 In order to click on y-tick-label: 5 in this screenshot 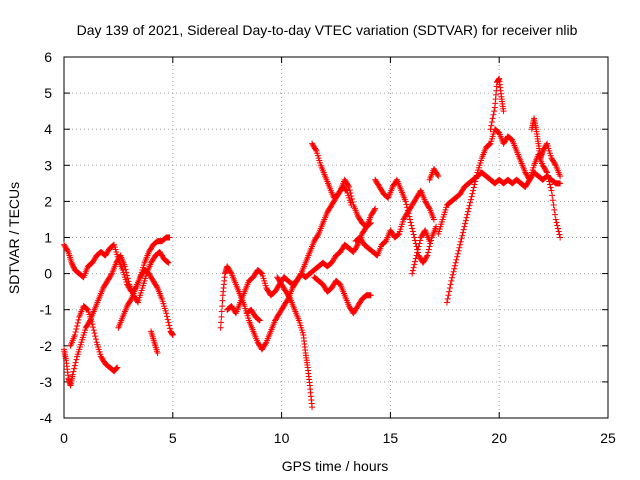, I will do `click(48, 93)`.